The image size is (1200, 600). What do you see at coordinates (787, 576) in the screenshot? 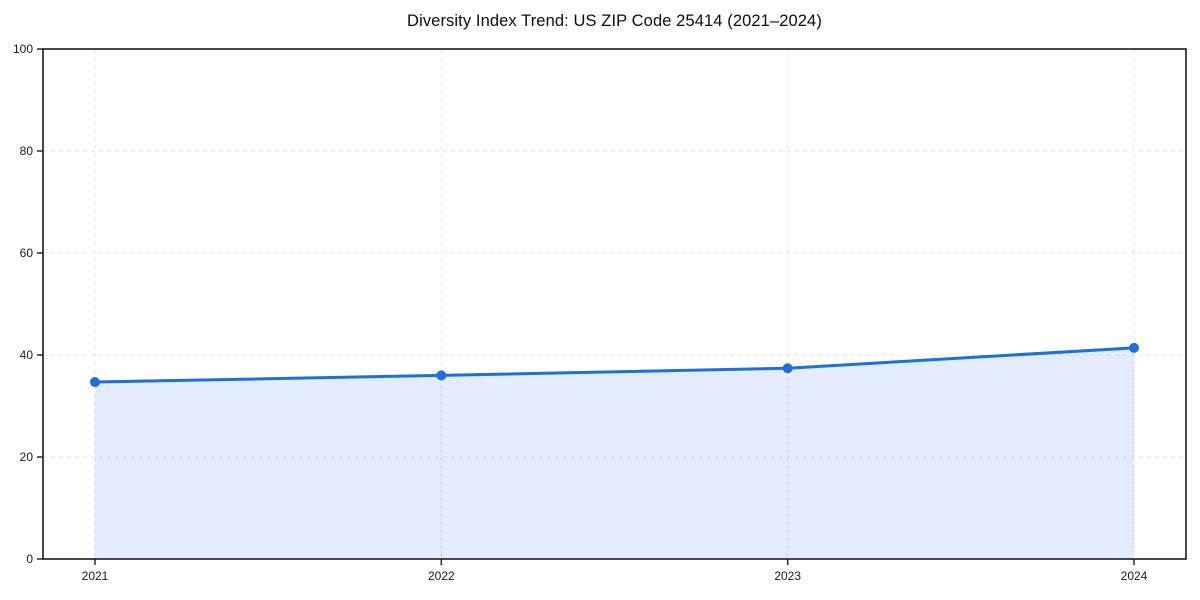
I see `x-tick-label: 2023` at bounding box center [787, 576].